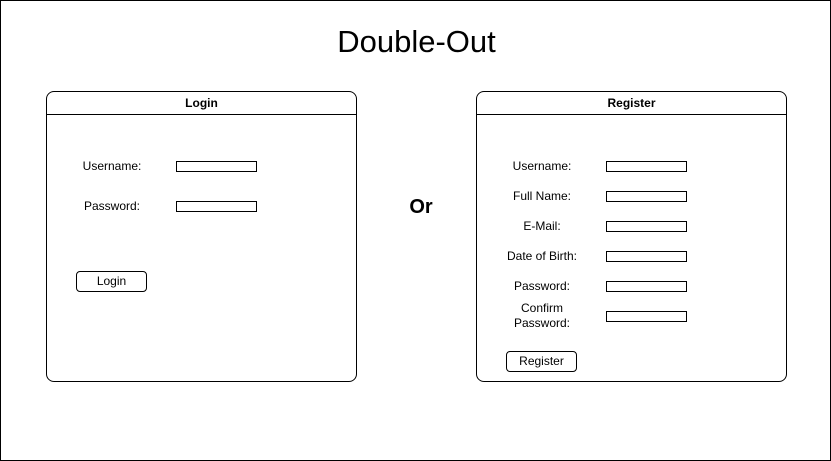 The height and width of the screenshot is (461, 831). I want to click on register-dob-input, so click(646, 256).